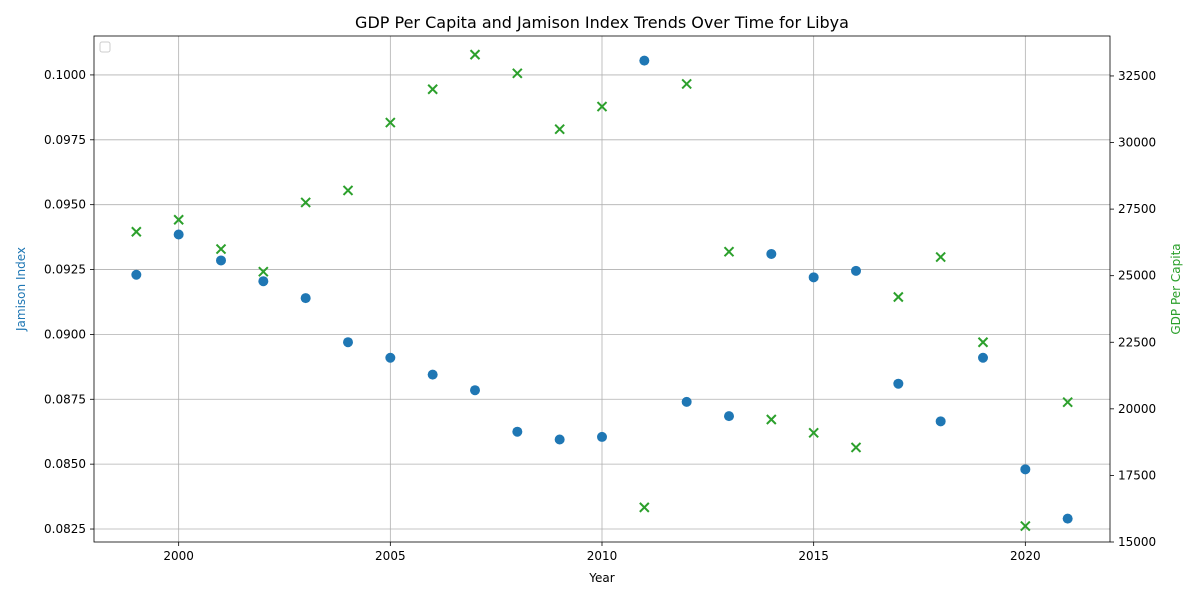 This screenshot has width=1200, height=600. What do you see at coordinates (178, 556) in the screenshot?
I see `x-tick-label: 2000` at bounding box center [178, 556].